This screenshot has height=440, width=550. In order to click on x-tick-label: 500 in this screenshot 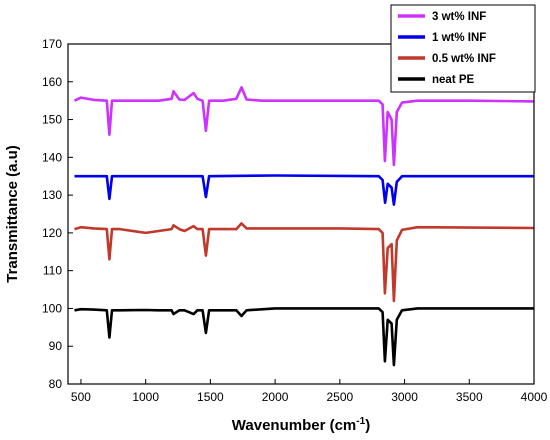, I will do `click(81, 397)`.